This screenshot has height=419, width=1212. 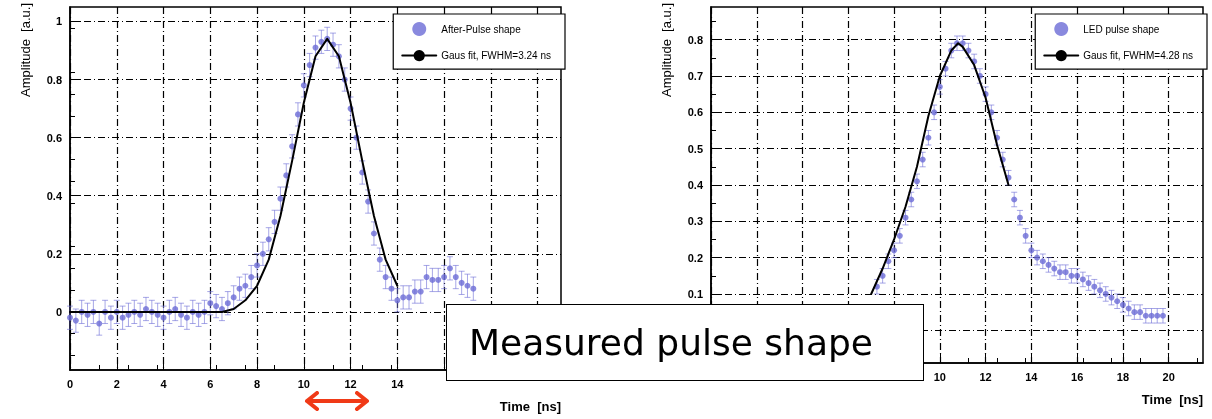 I want to click on x-tick-label: 6, so click(x=210, y=383).